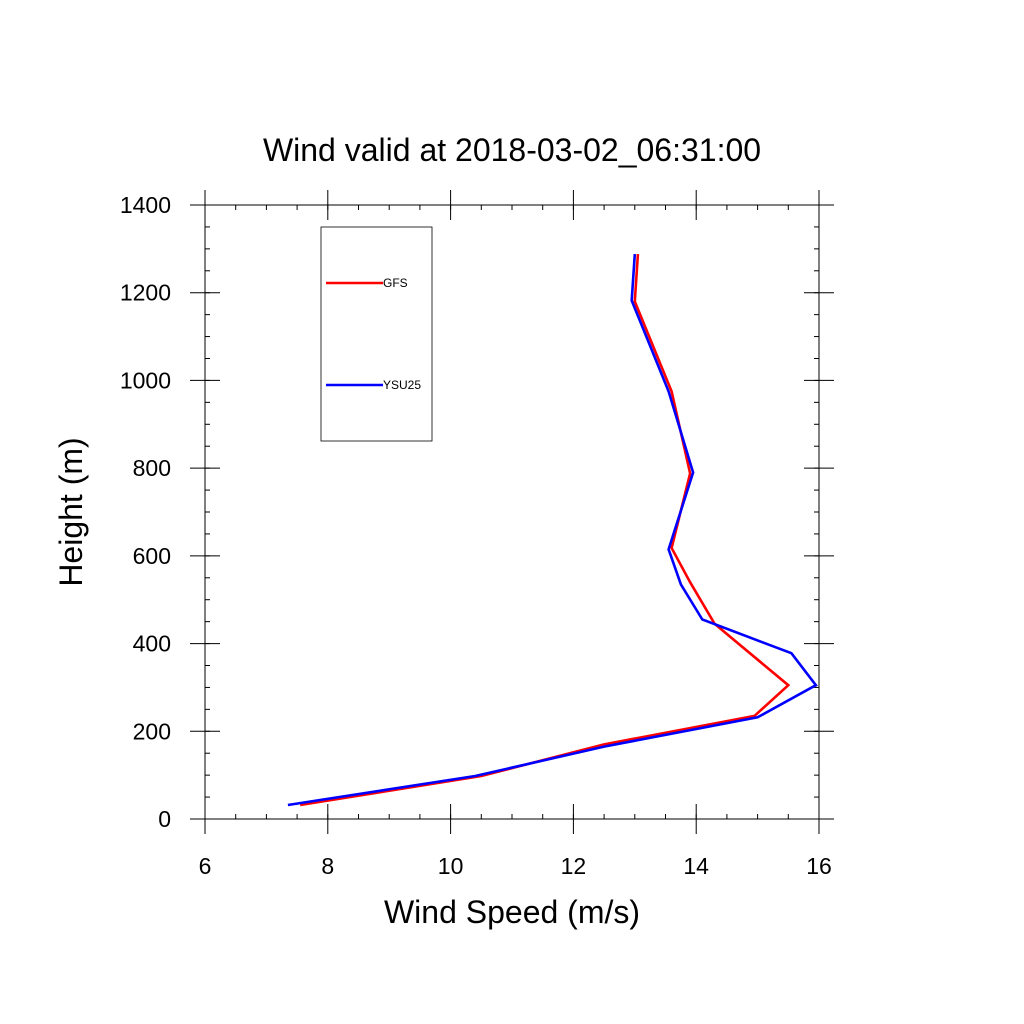  I want to click on x-tick-labels: 6 8 10 12 14 16, so click(515, 866).